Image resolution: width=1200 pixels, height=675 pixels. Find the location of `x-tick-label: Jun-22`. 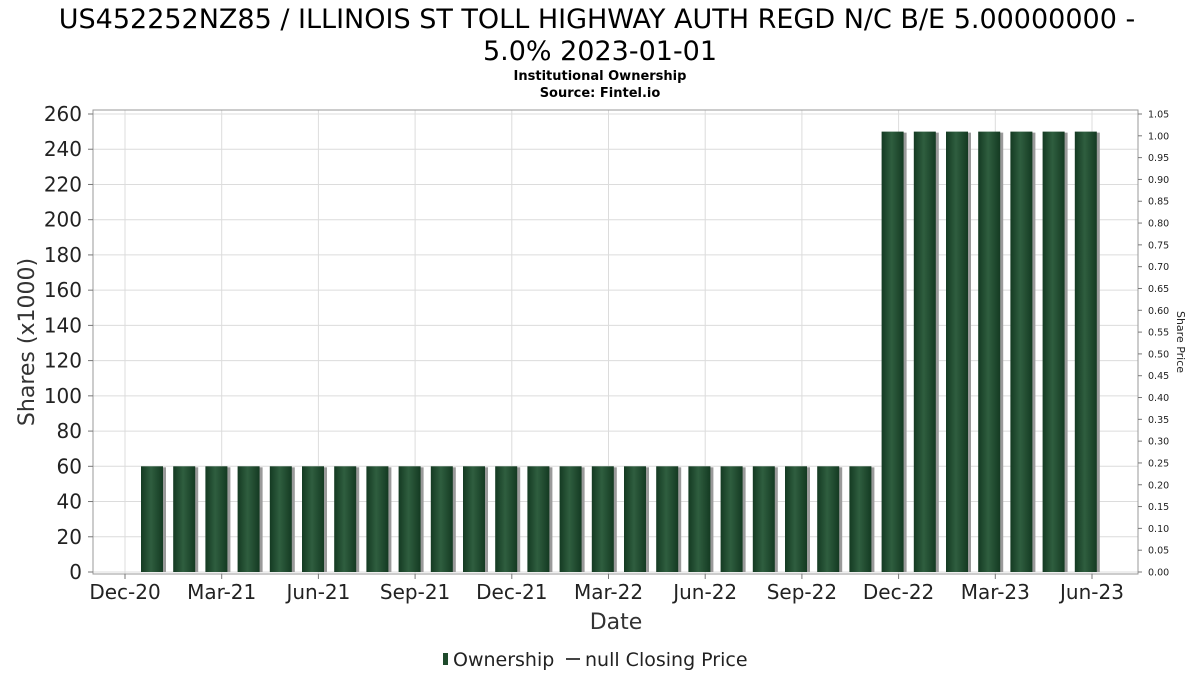

x-tick-label: Jun-22 is located at coordinates (704, 592).